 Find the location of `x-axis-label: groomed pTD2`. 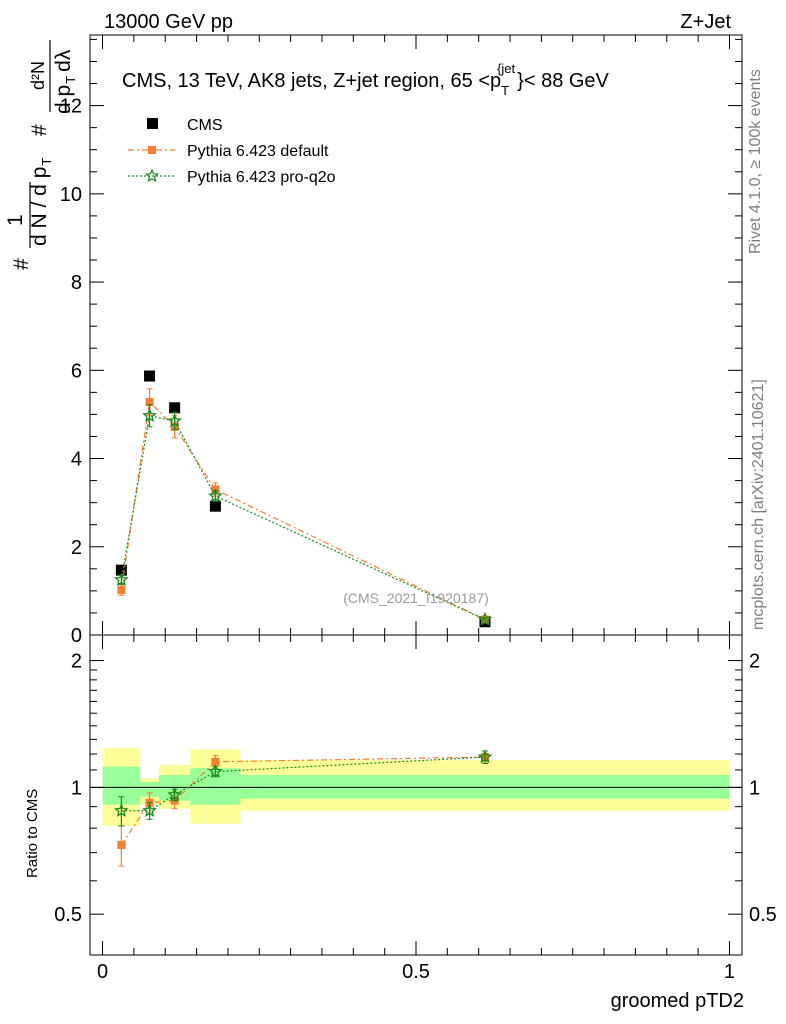

x-axis-label: groomed pTD2 is located at coordinates (677, 1001).